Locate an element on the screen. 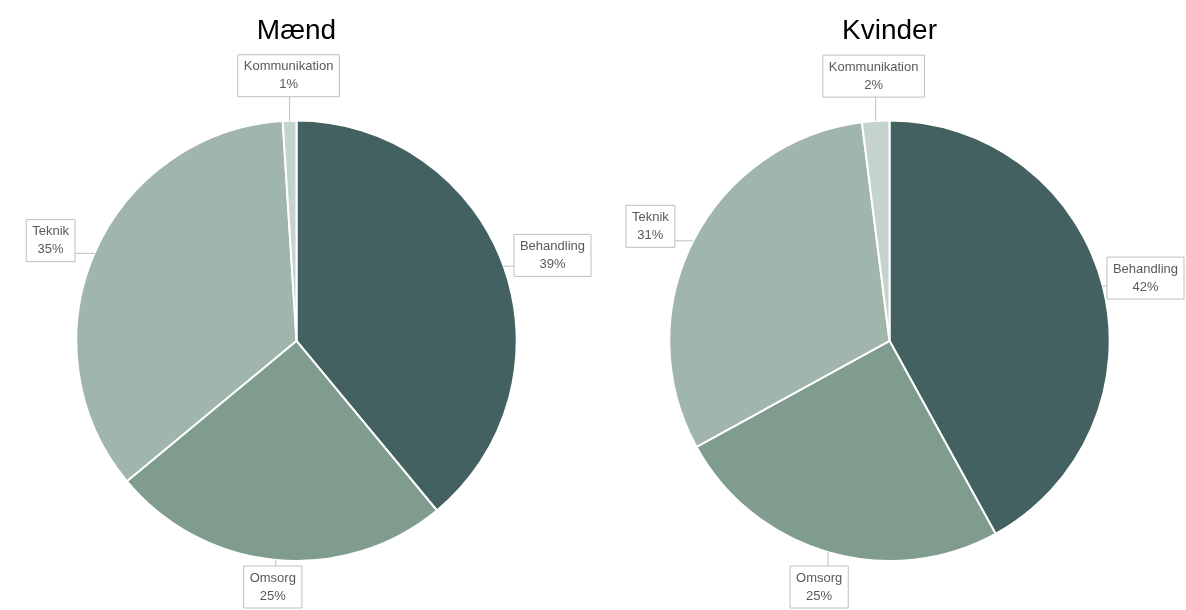 The height and width of the screenshot is (610, 1186). data-label: 1% is located at coordinates (289, 84).